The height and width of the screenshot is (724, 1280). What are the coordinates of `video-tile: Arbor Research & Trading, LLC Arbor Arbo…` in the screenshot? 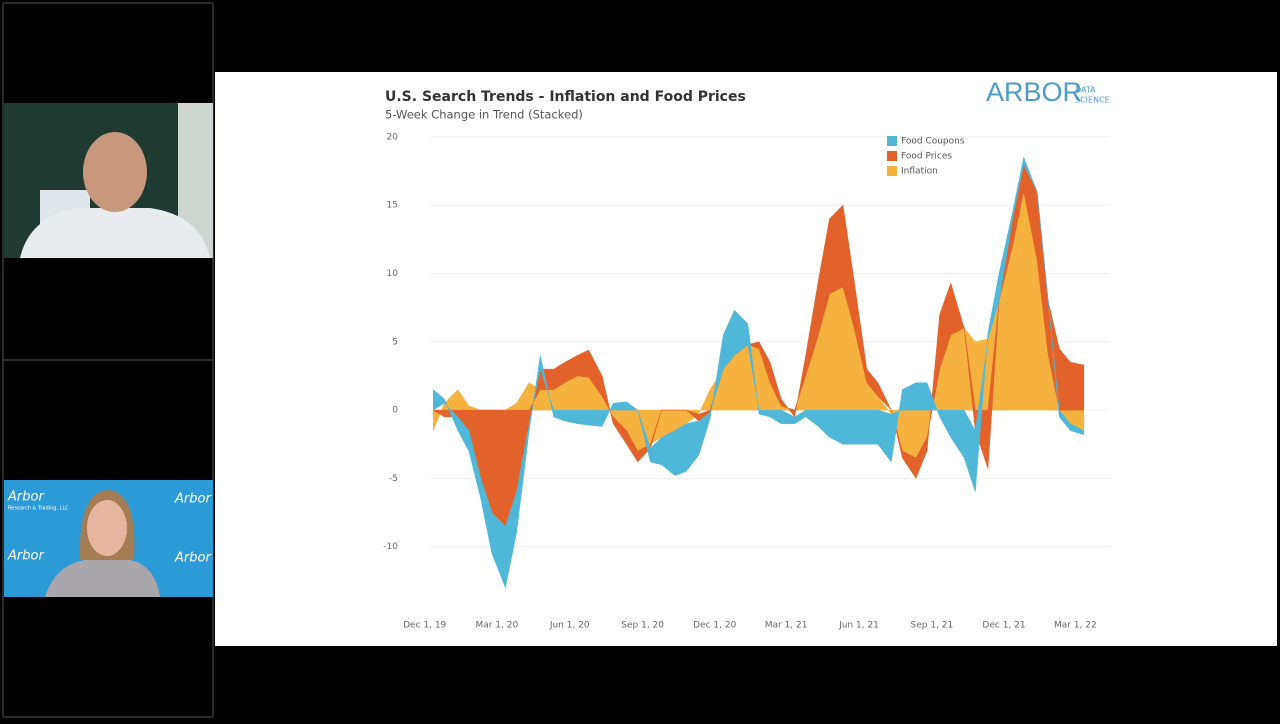 It's located at (108, 538).